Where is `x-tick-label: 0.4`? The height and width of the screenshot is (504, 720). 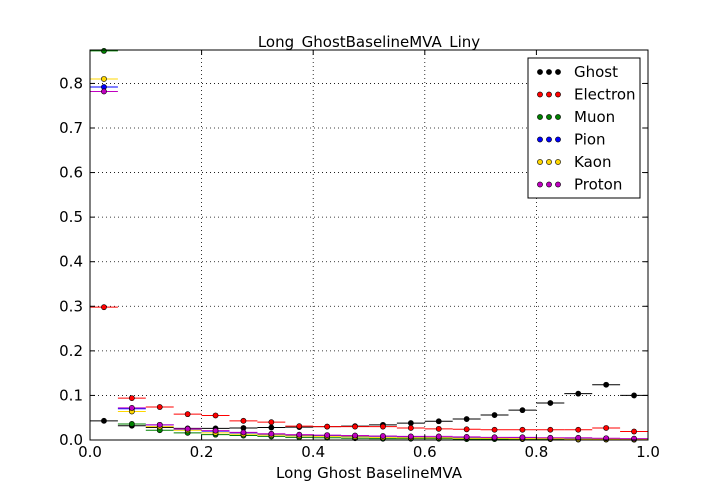 x-tick-label: 0.4 is located at coordinates (313, 452).